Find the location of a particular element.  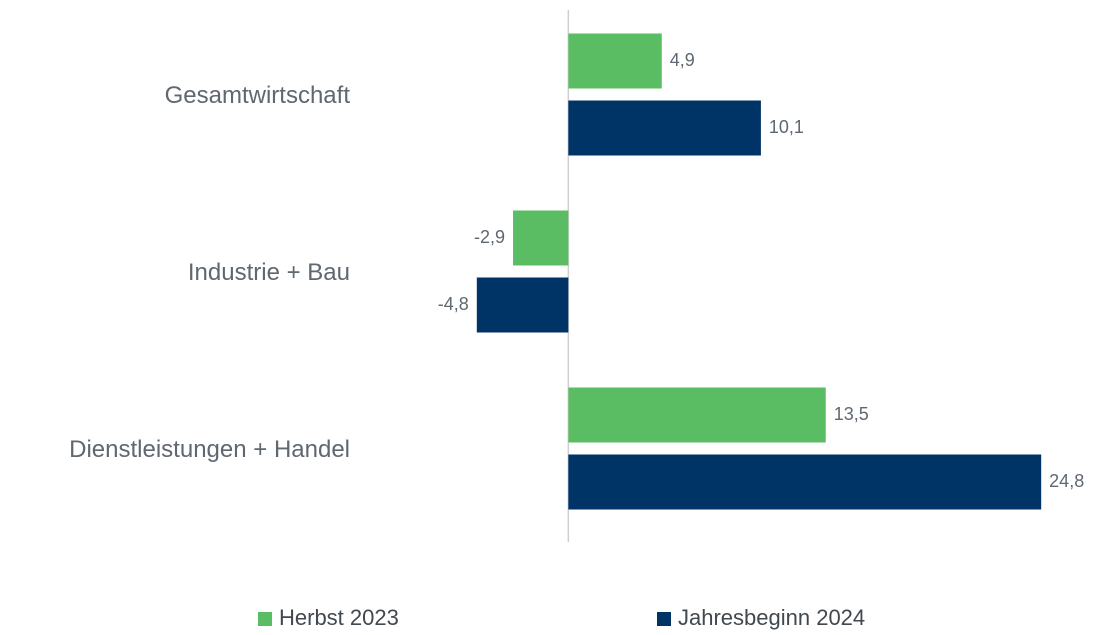

legend-label: Herbst 2023 is located at coordinates (339, 617).